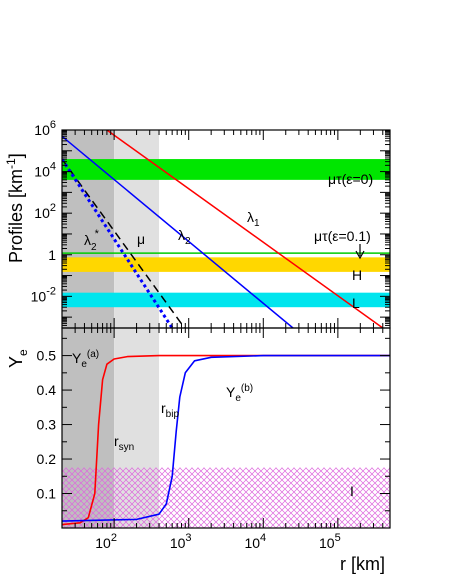  I want to click on bottom-y-axis-title: Ye, so click(18, 358).